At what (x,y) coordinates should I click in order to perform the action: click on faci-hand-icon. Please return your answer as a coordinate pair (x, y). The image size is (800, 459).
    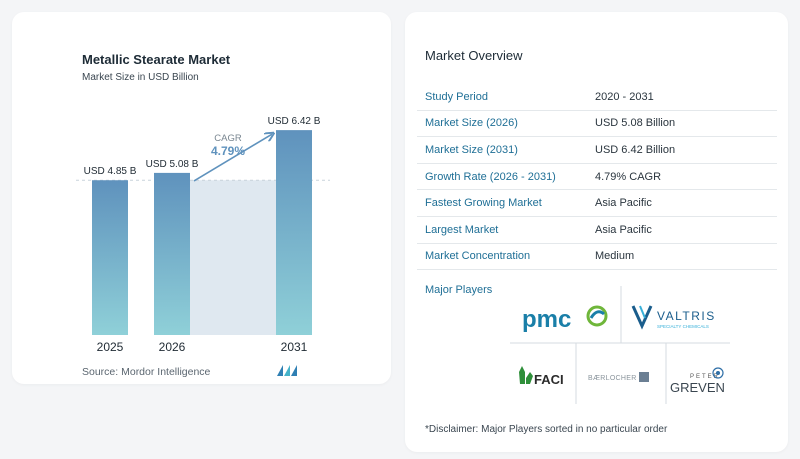
    Looking at the image, I should click on (526, 375).